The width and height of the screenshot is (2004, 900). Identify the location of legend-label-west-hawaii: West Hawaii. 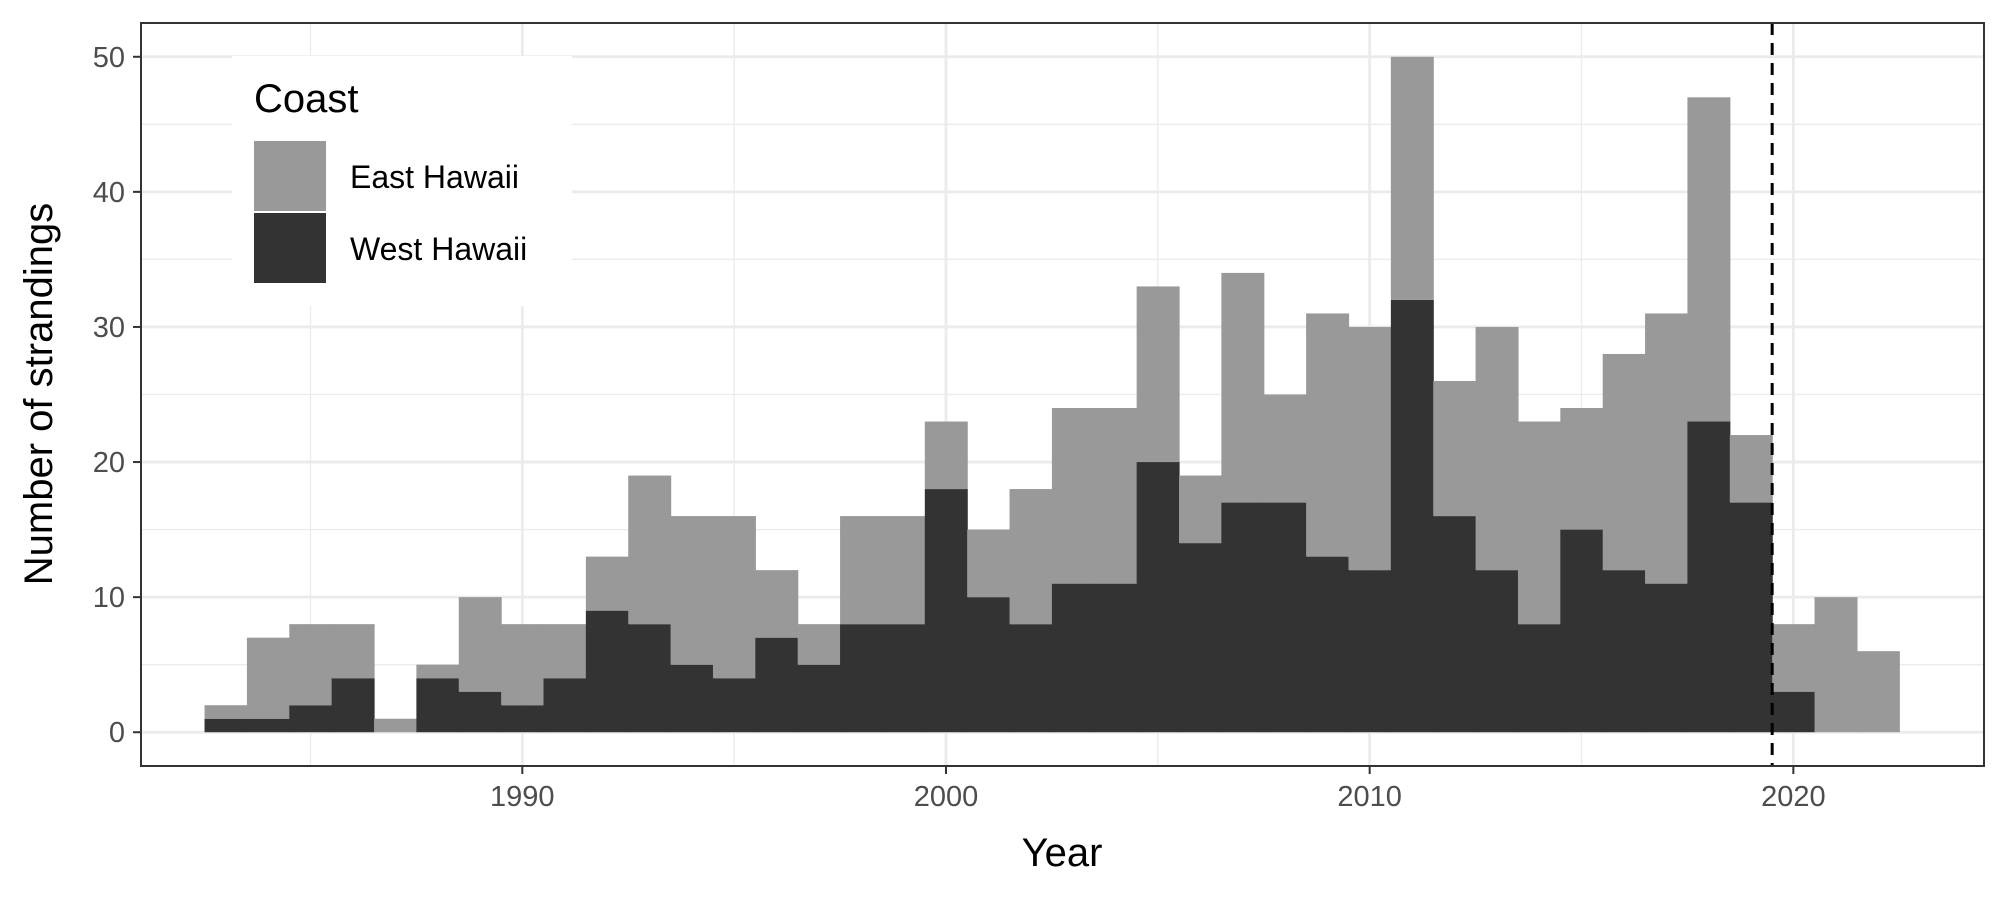
(438, 249).